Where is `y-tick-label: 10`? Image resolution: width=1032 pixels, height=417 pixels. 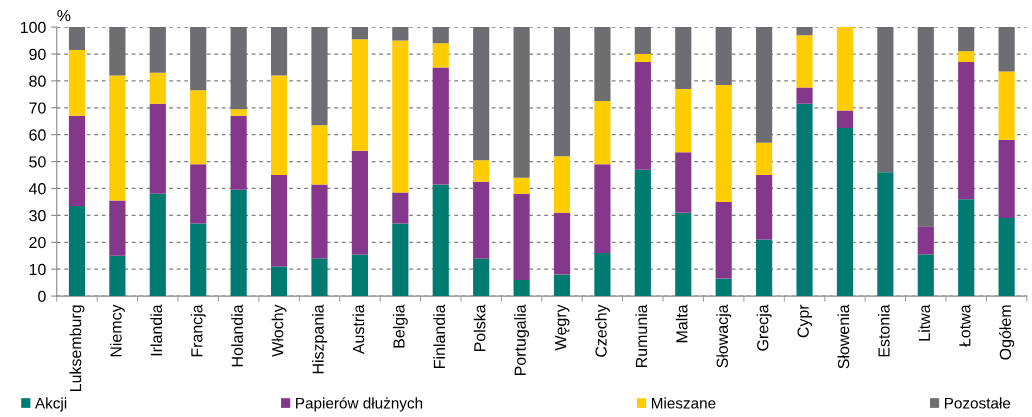
y-tick-label: 10 is located at coordinates (37, 269).